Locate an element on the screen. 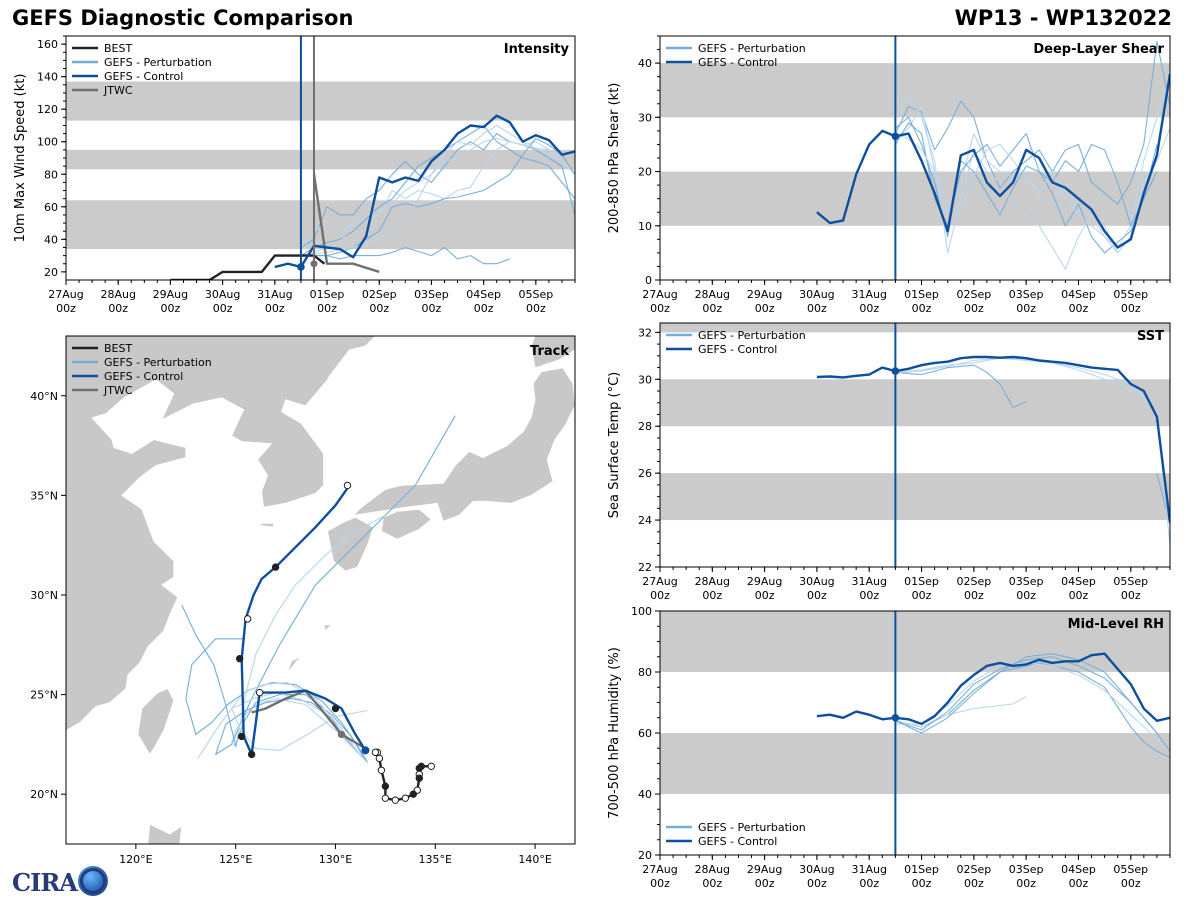 The height and width of the screenshot is (900, 1200). jeju is located at coordinates (266, 525).